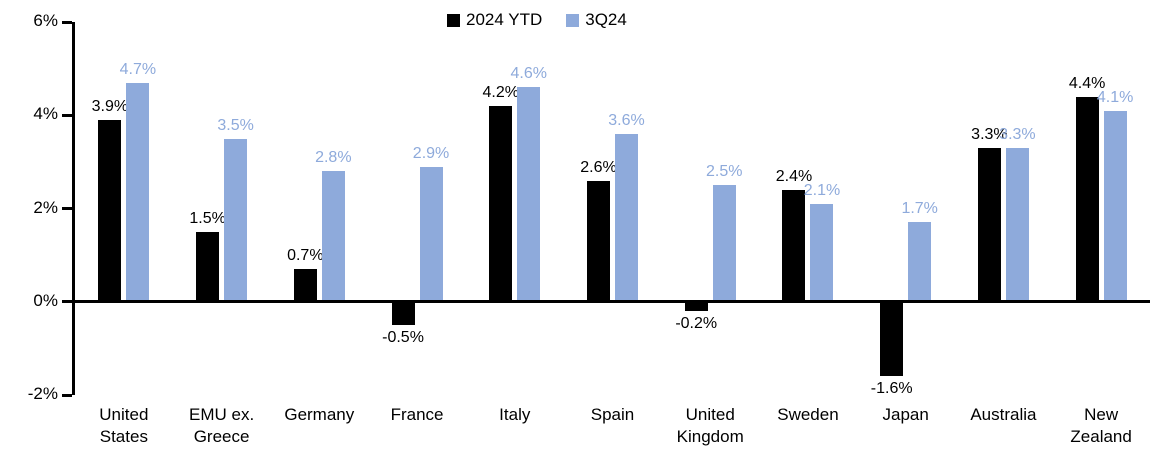 Image resolution: width=1152 pixels, height=465 pixels. What do you see at coordinates (598, 241) in the screenshot?
I see `bar-2024-ytd-spain` at bounding box center [598, 241].